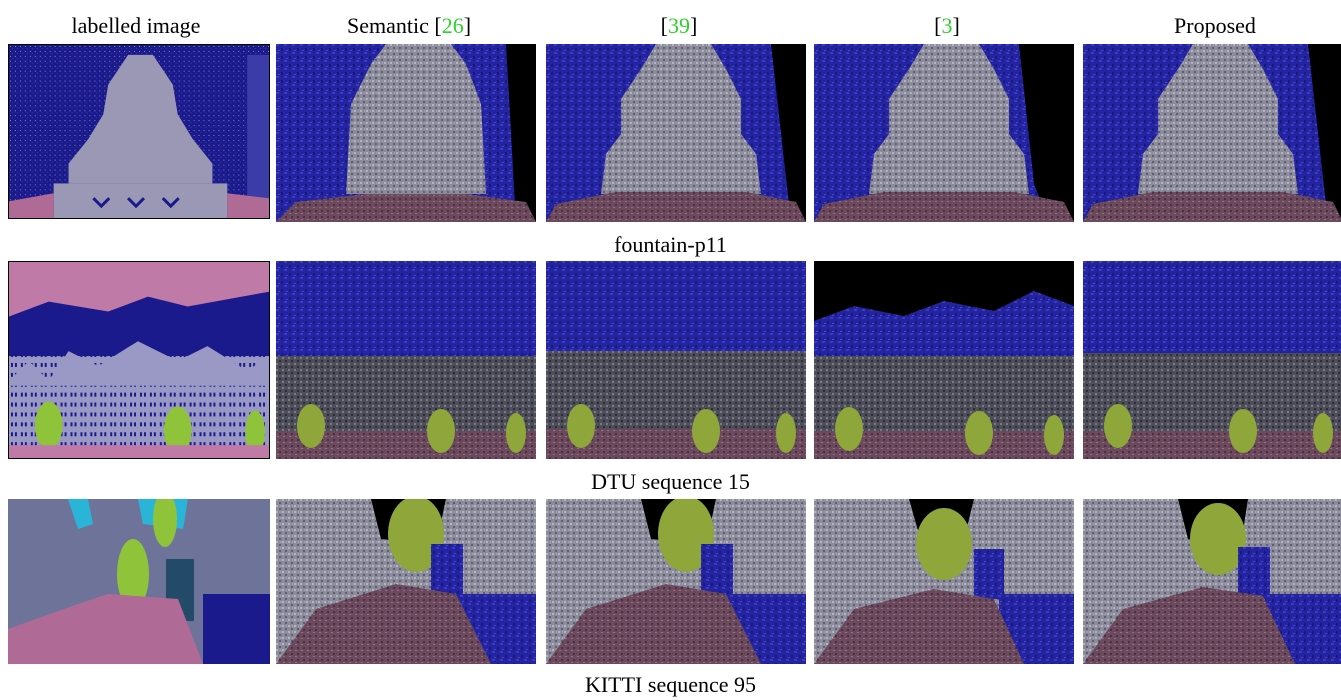 The image size is (1341, 700). I want to click on kitti-proposed-reconstruction, so click(1212, 581).